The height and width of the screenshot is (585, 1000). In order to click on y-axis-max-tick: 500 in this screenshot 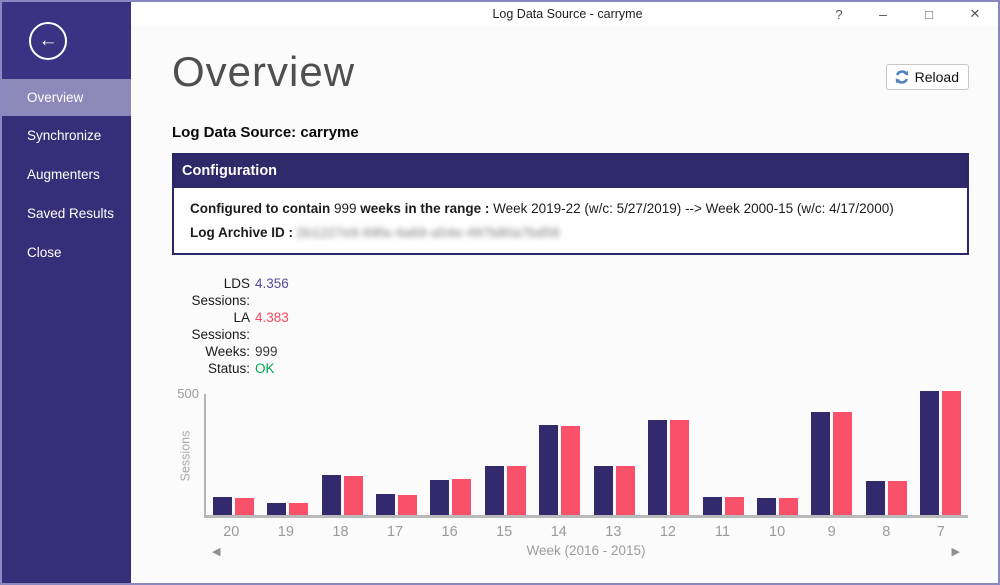, I will do `click(188, 393)`.